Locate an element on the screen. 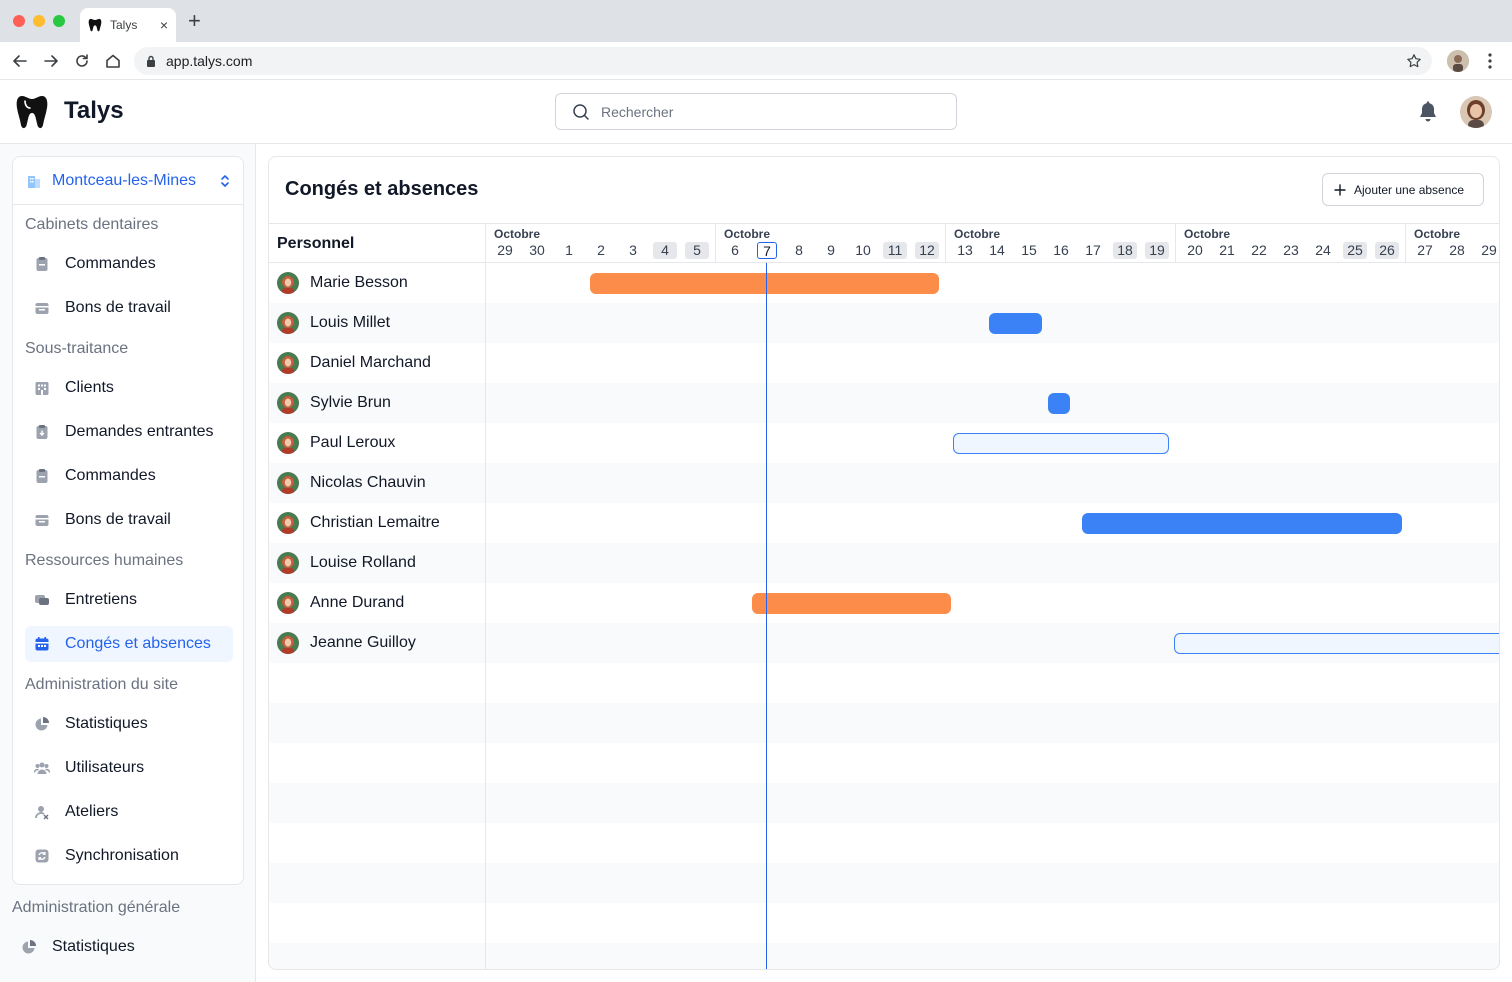 This screenshot has width=1512, height=982. lock-icon is located at coordinates (151, 61).